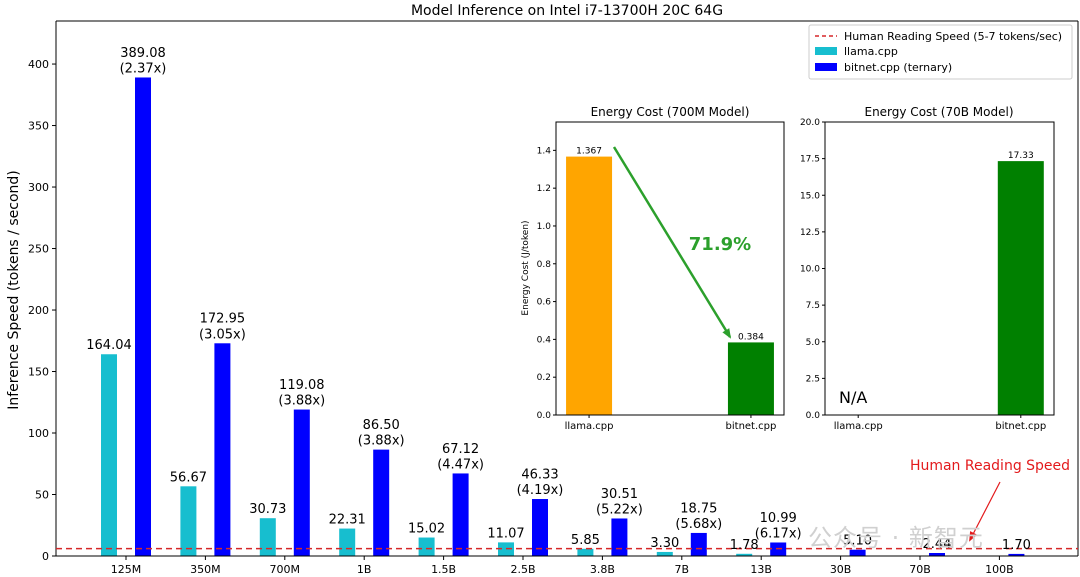 Image resolution: width=1080 pixels, height=577 pixels. I want to click on llama-value-label: 56.67, so click(188, 477).